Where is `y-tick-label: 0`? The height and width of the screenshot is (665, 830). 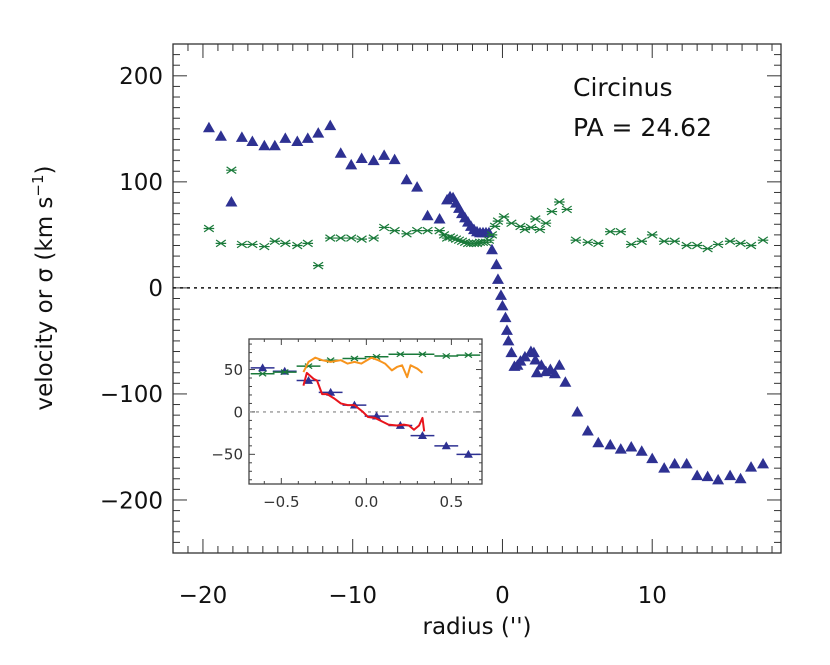 y-tick-label: 0 is located at coordinates (155, 289).